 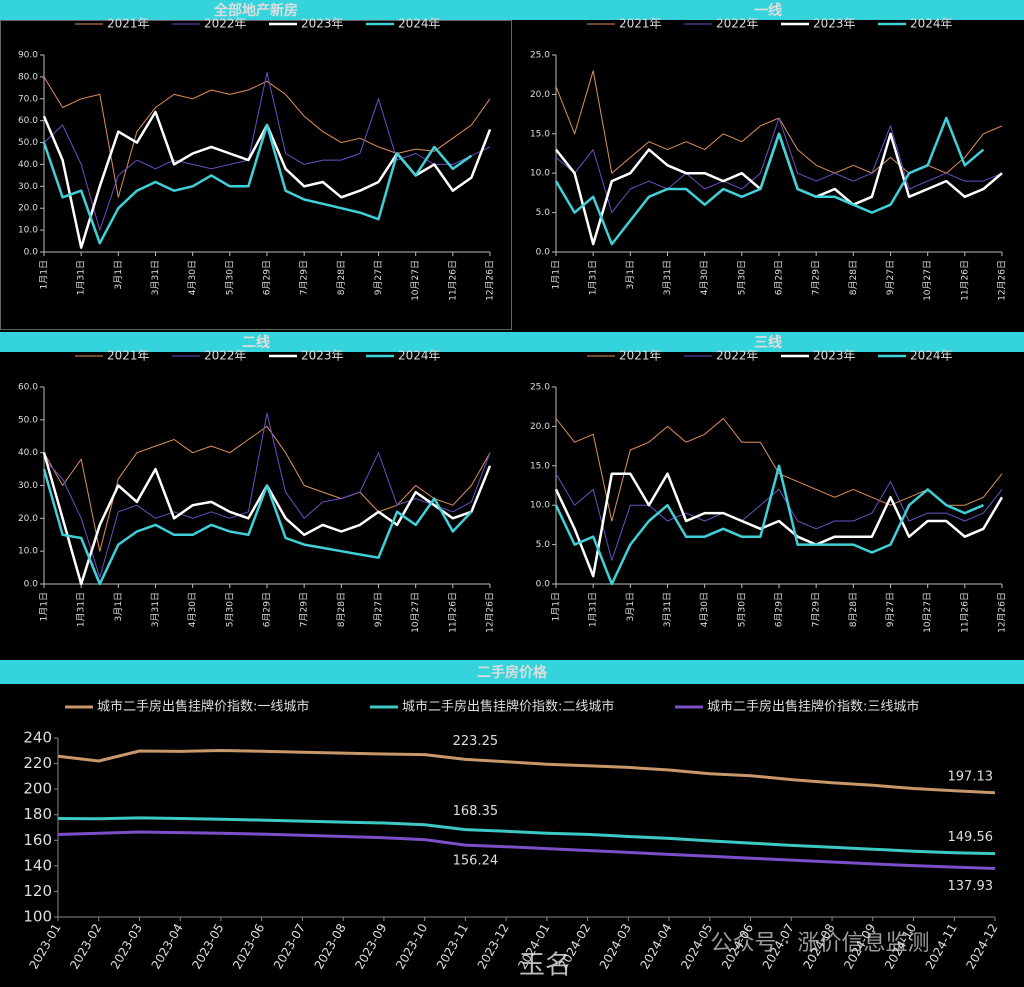 What do you see at coordinates (248, 946) in the screenshot?
I see `x-tick-label: 2023-06` at bounding box center [248, 946].